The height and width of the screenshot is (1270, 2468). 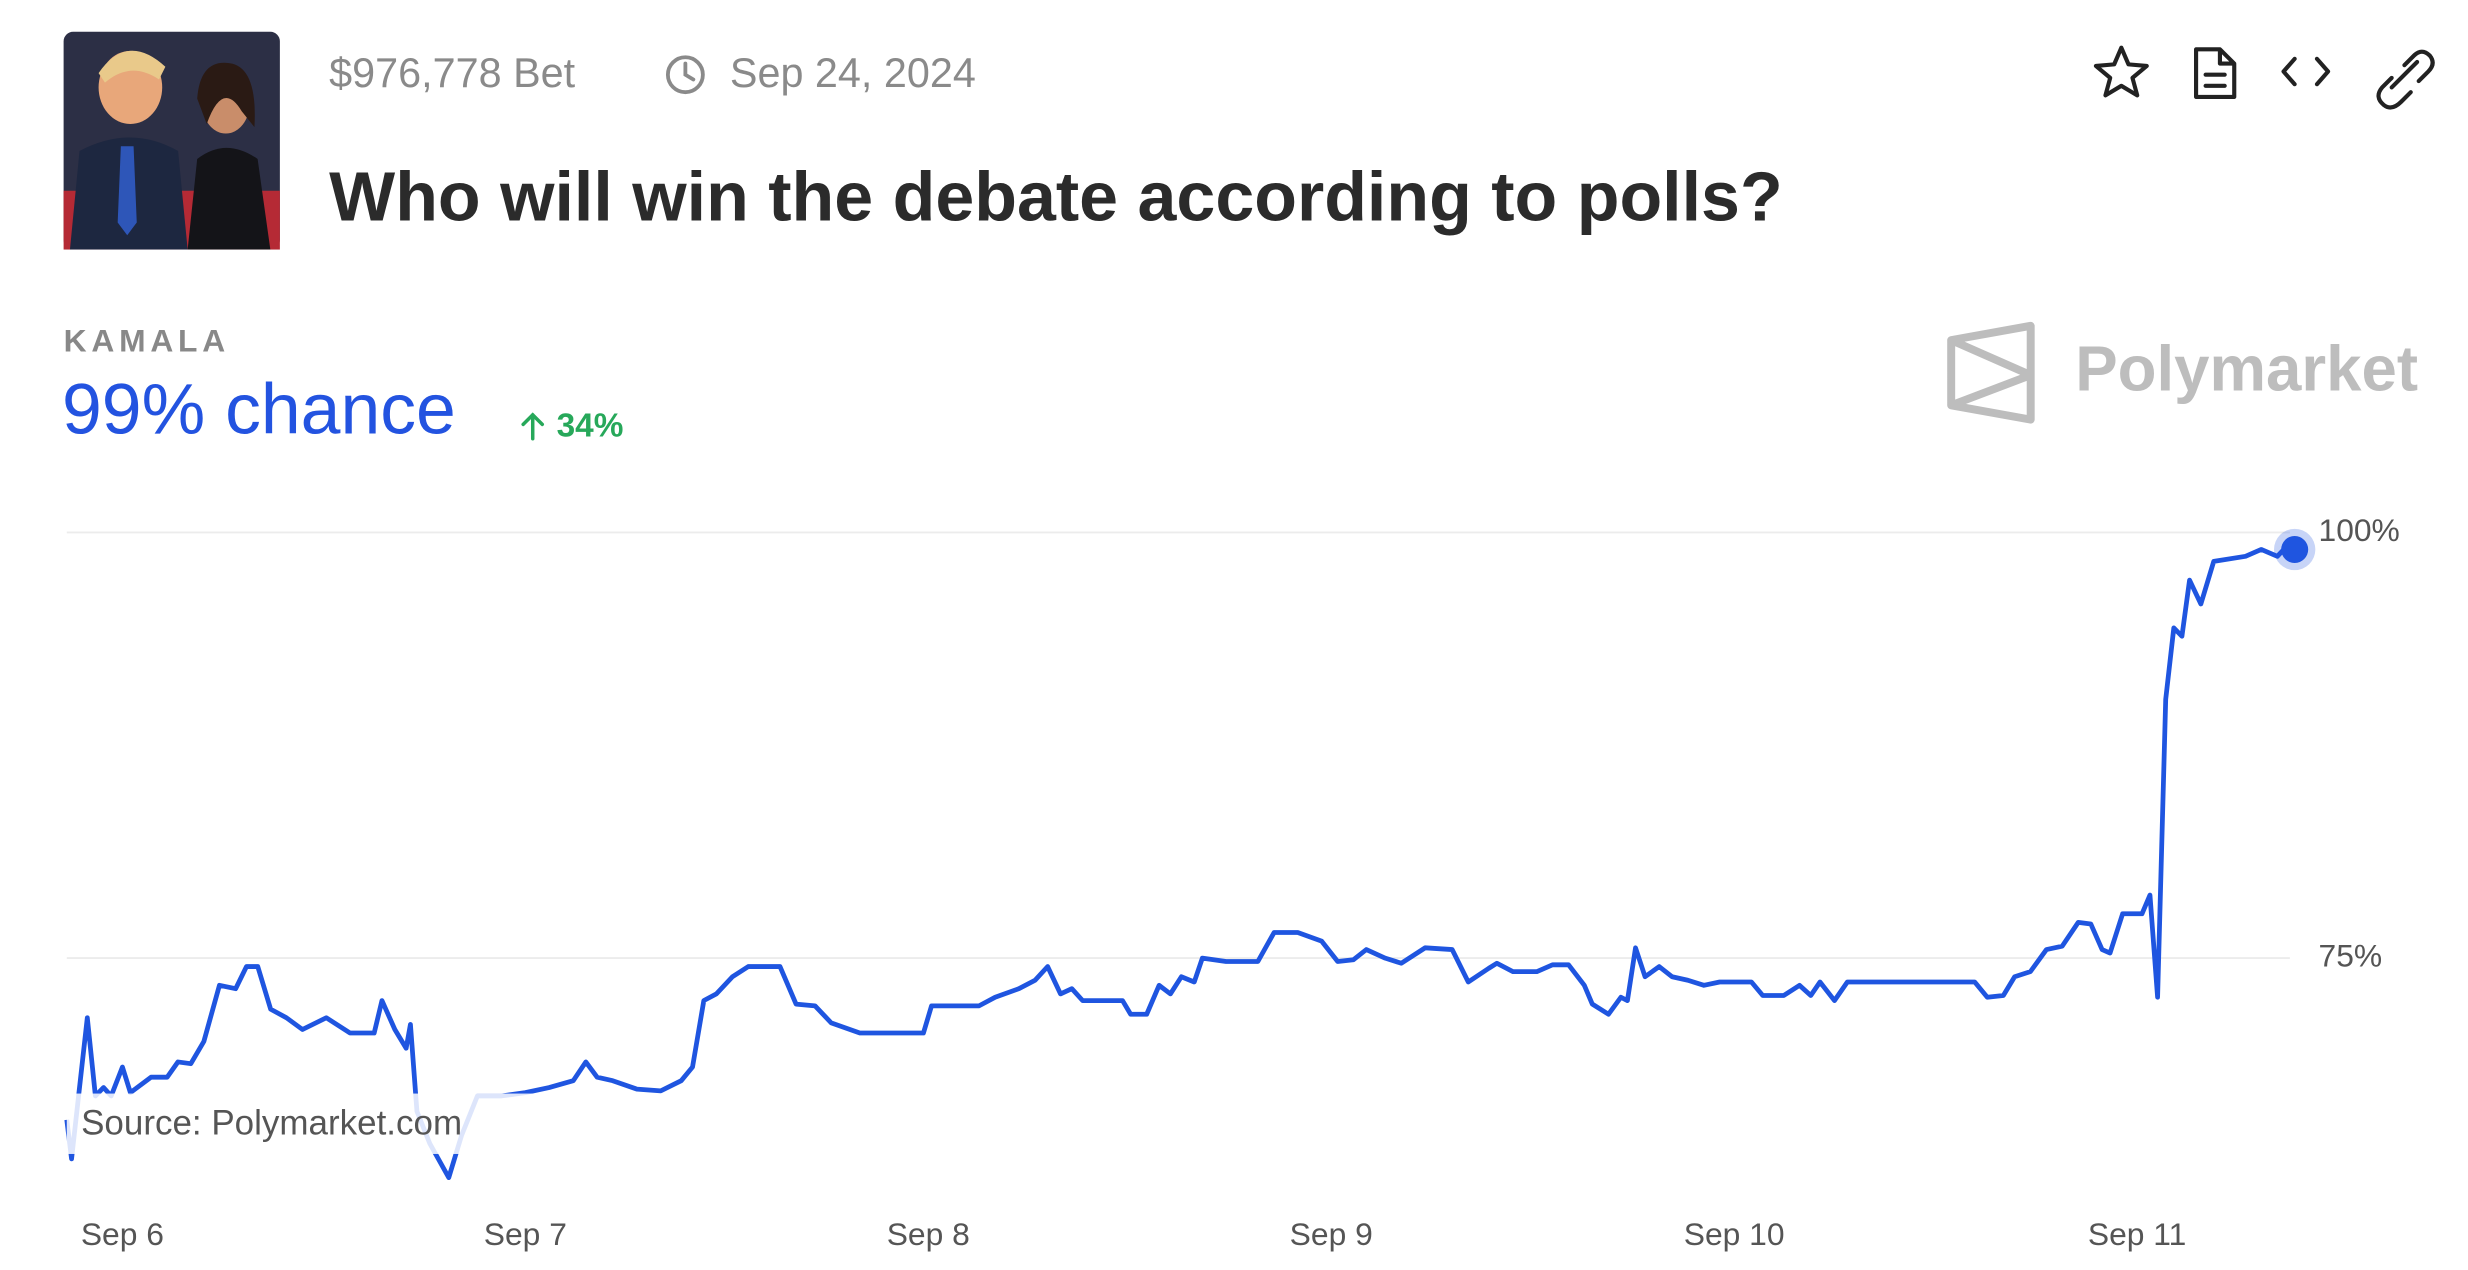 I want to click on change: 34%, so click(x=590, y=425).